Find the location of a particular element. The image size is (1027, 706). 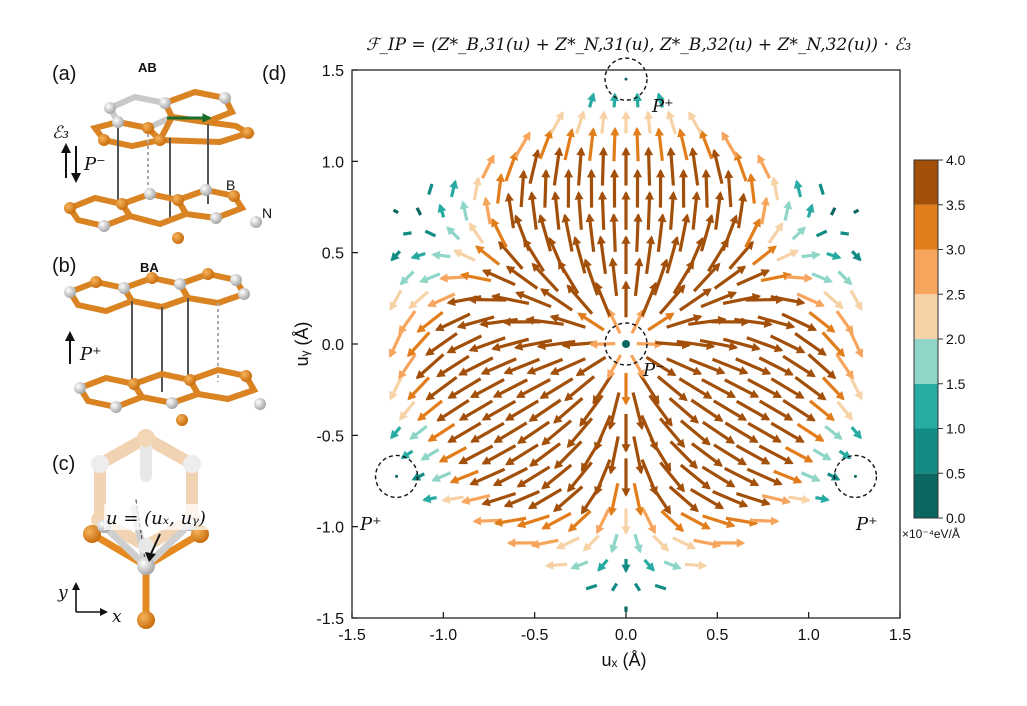

panel-b: (b) BA P⁺ is located at coordinates (159, 340).